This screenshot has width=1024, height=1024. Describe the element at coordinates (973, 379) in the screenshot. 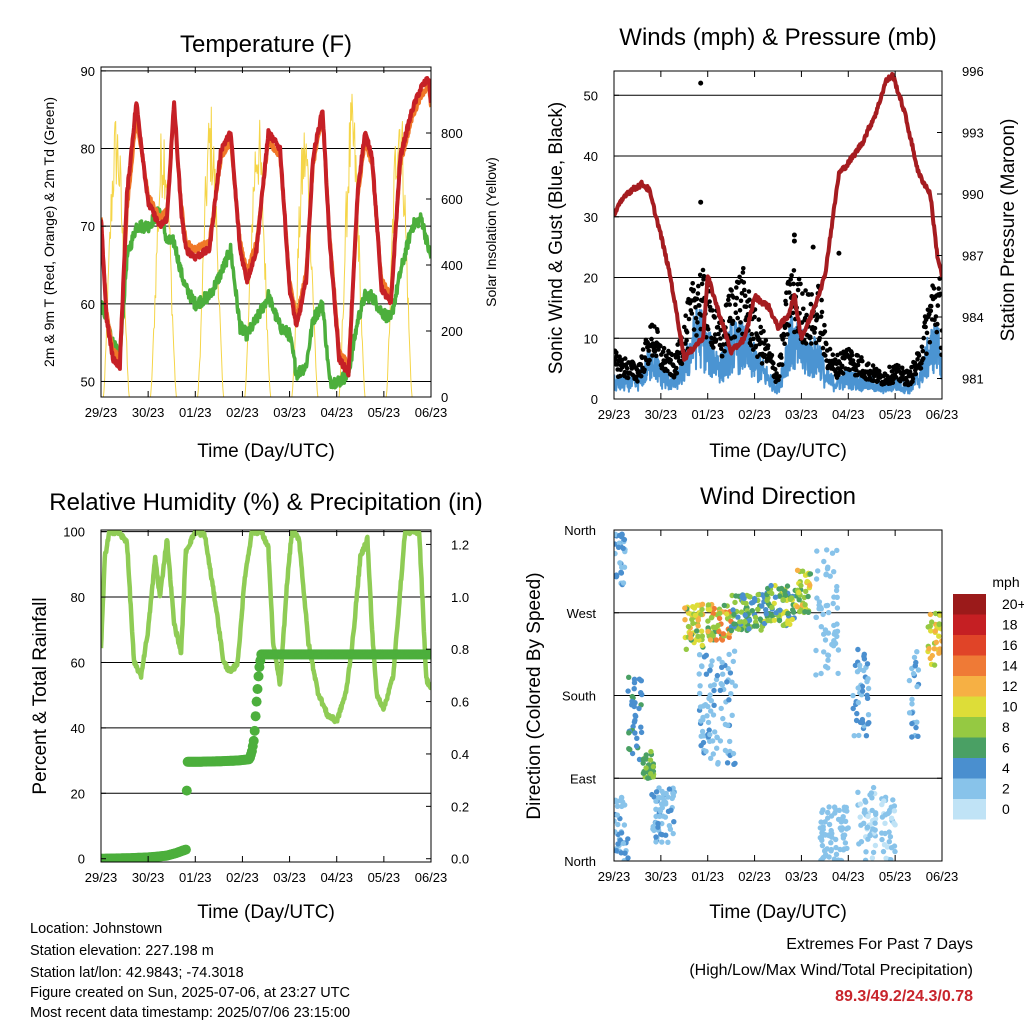

I see `y-tick-right-label: 981` at that location.